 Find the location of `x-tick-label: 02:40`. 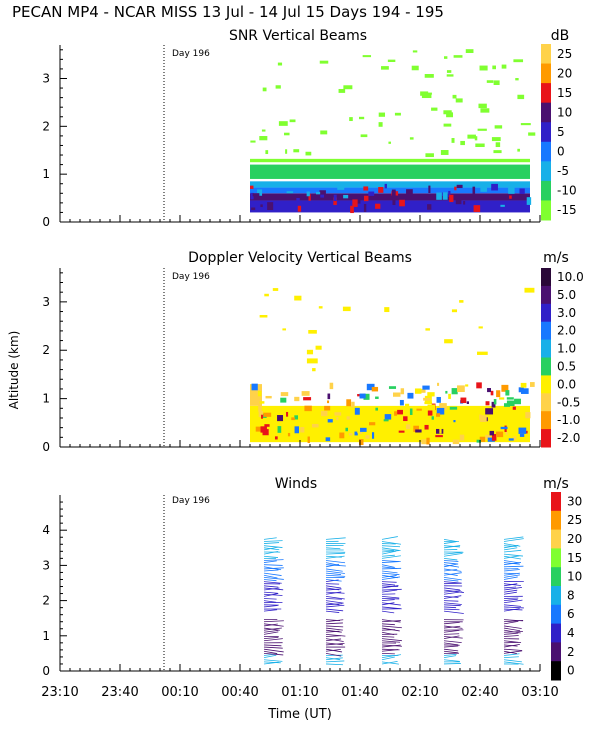

x-tick-label: 02:40 is located at coordinates (479, 692).